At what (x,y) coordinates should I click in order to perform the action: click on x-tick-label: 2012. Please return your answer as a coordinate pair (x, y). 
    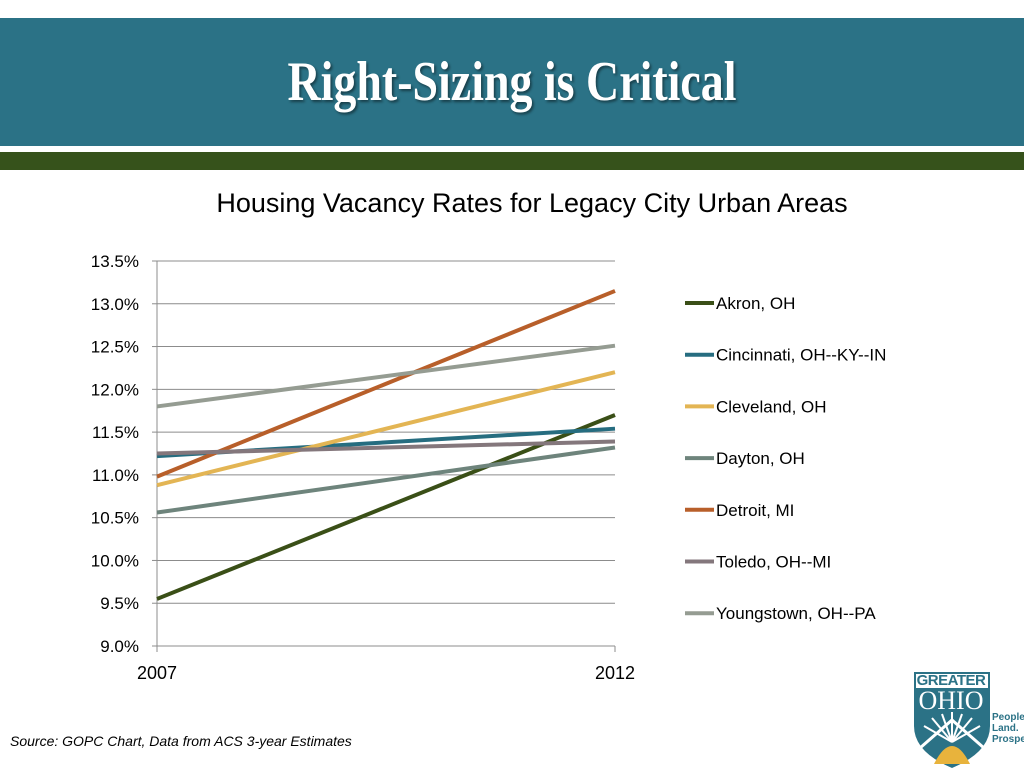
    Looking at the image, I should click on (615, 673).